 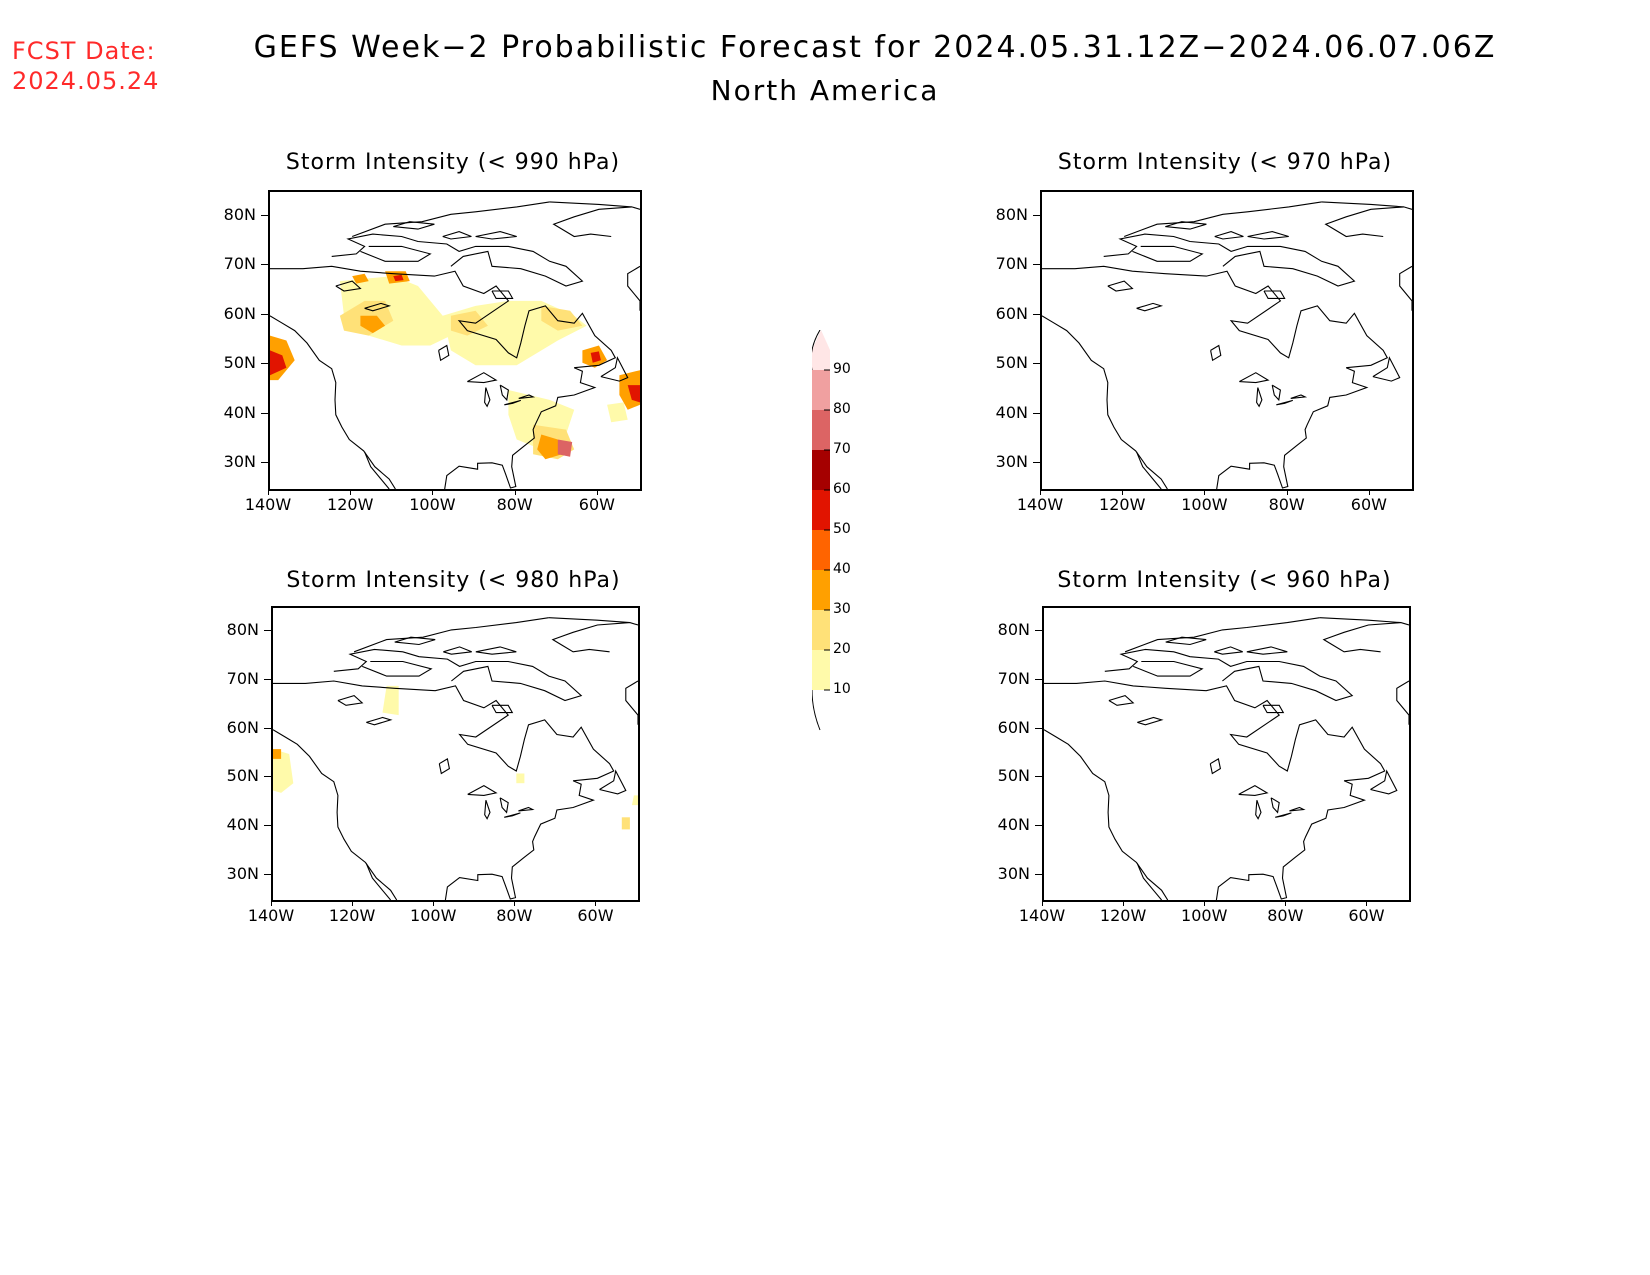 I want to click on latitude-label: 40N, so click(x=1013, y=824).